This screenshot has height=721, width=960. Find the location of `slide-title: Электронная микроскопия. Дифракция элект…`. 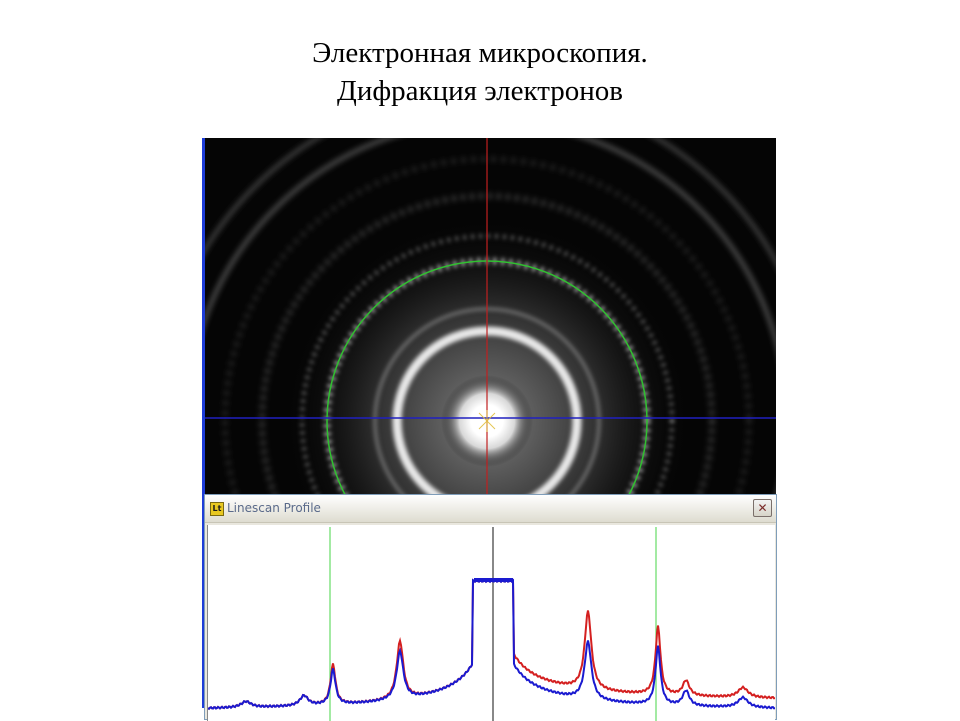

slide-title: Электронная микроскопия. Дифракция элект… is located at coordinates (480, 72).